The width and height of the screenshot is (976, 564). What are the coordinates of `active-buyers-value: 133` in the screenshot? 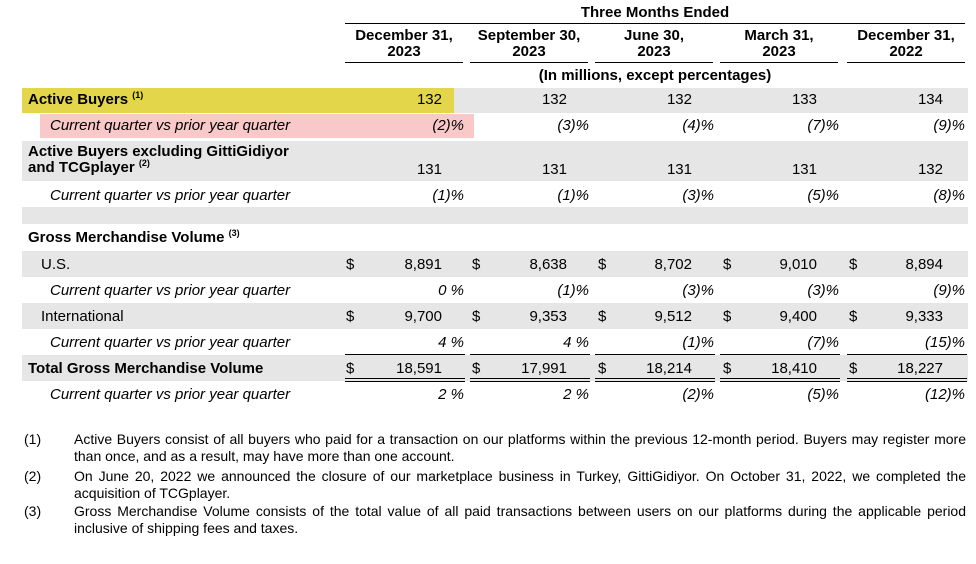 It's located at (804, 99).